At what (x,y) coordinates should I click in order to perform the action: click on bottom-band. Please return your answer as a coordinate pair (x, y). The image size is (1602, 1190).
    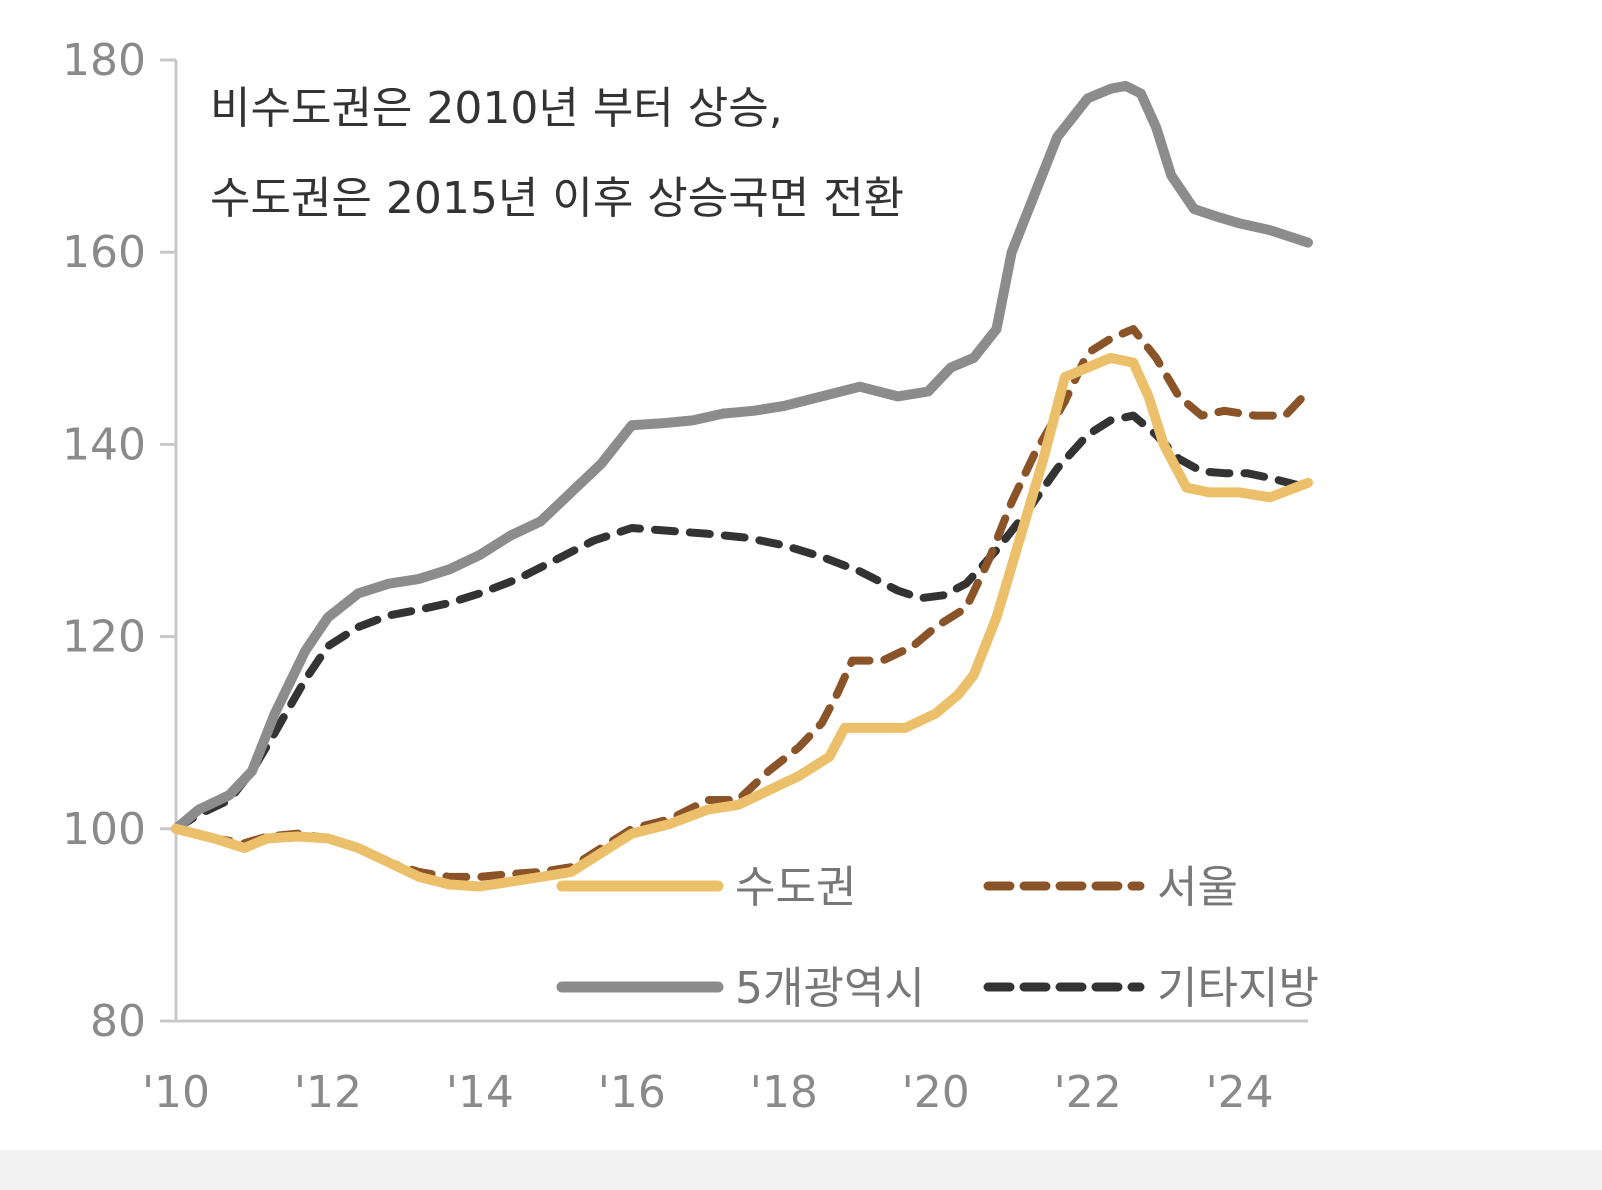
    Looking at the image, I should click on (801, 1170).